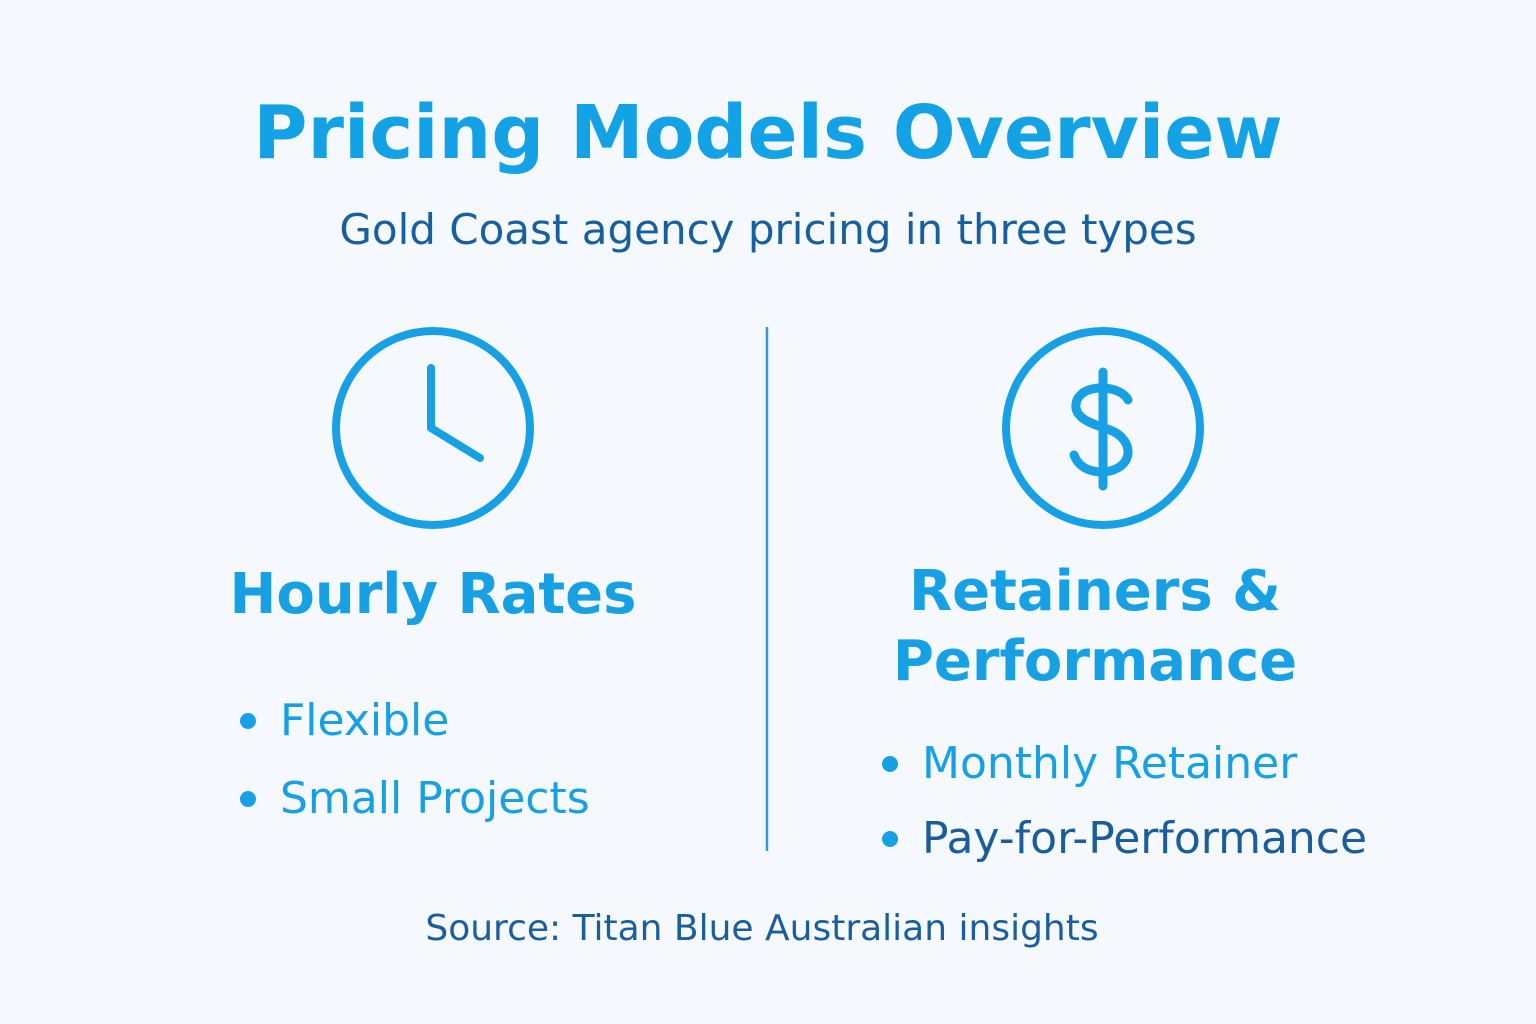  I want to click on source: Source: Titan Blue Australian insights, so click(762, 928).